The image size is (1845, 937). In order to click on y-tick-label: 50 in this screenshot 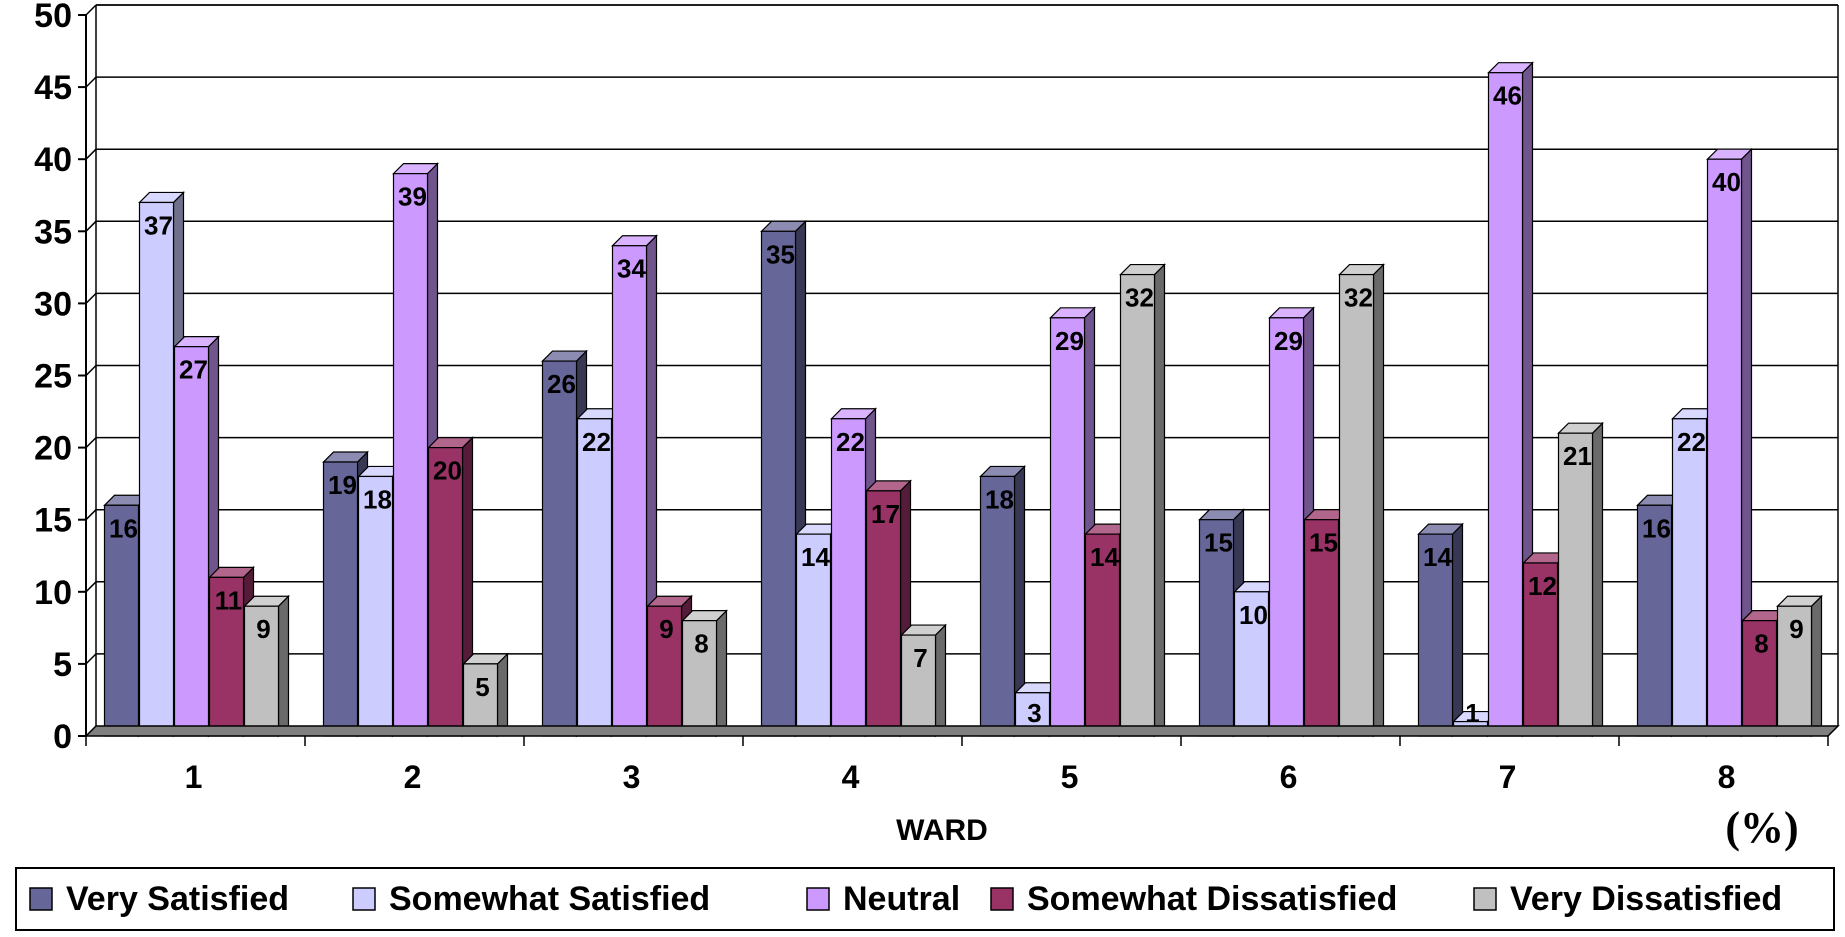, I will do `click(53, 17)`.